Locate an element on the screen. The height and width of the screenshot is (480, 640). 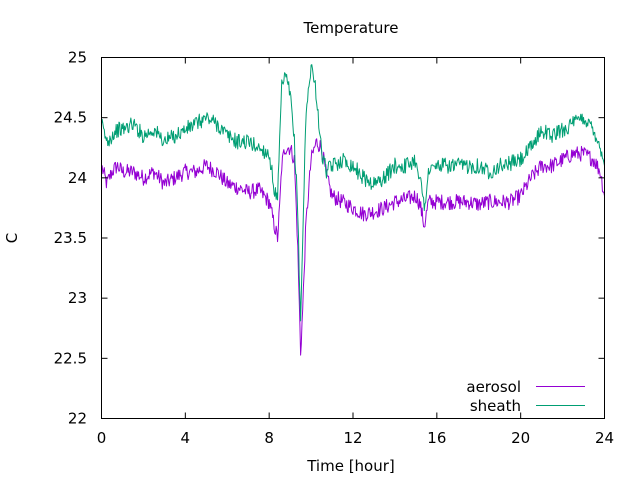
x-tick-label: 0 is located at coordinates (102, 438).